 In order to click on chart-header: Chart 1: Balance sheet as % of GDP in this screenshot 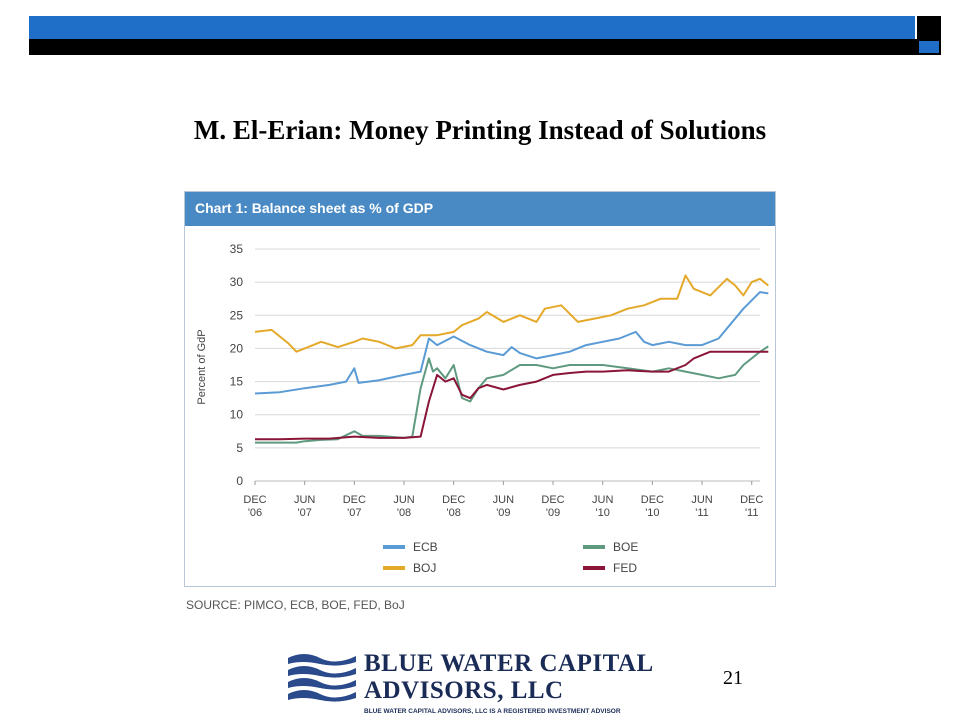, I will do `click(480, 209)`.